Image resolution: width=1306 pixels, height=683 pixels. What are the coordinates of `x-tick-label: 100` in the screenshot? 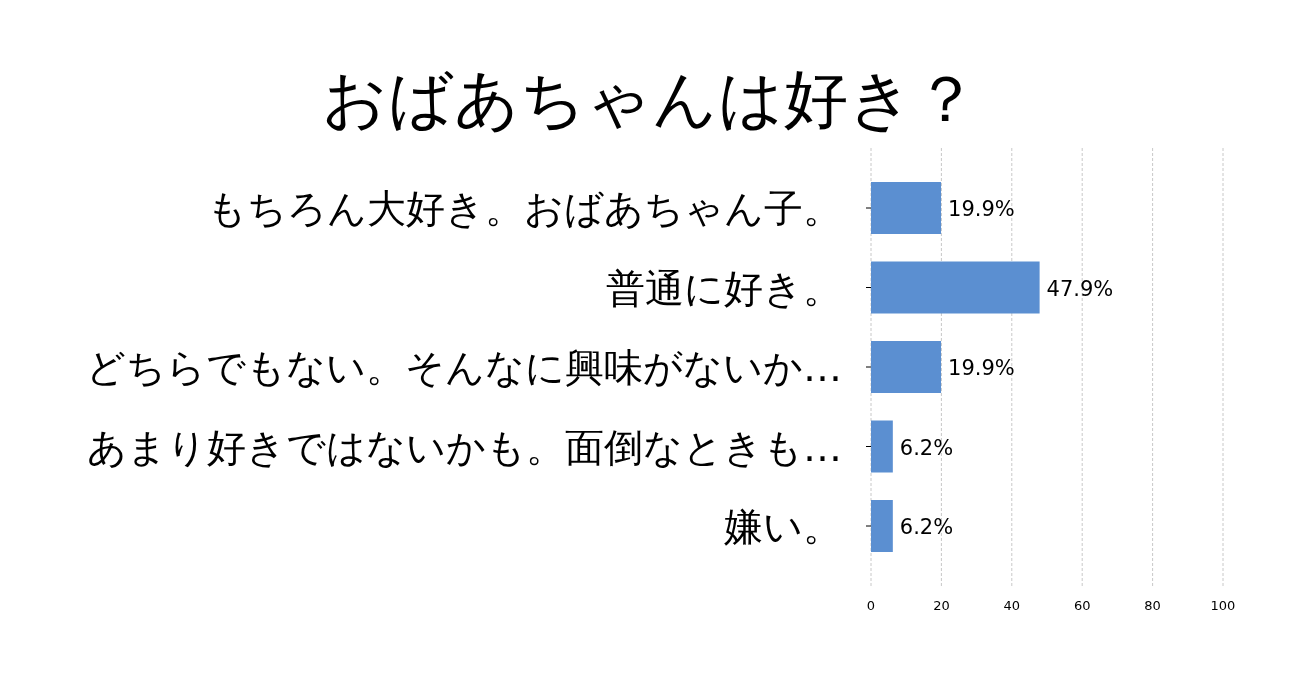 It's located at (1223, 605).